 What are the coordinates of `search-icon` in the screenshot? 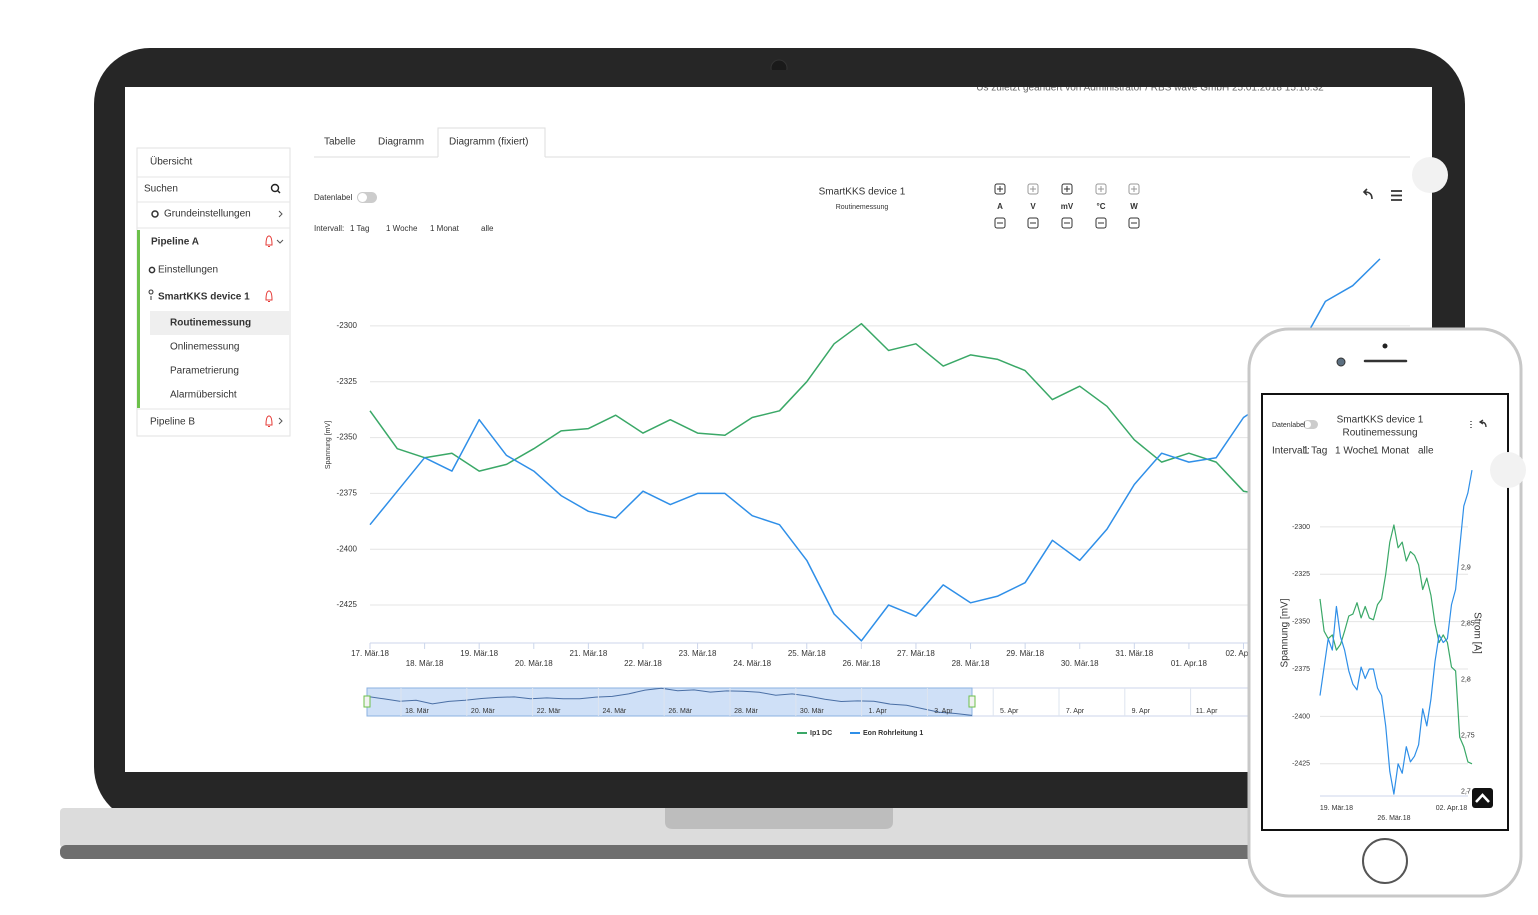 It's located at (275, 188).